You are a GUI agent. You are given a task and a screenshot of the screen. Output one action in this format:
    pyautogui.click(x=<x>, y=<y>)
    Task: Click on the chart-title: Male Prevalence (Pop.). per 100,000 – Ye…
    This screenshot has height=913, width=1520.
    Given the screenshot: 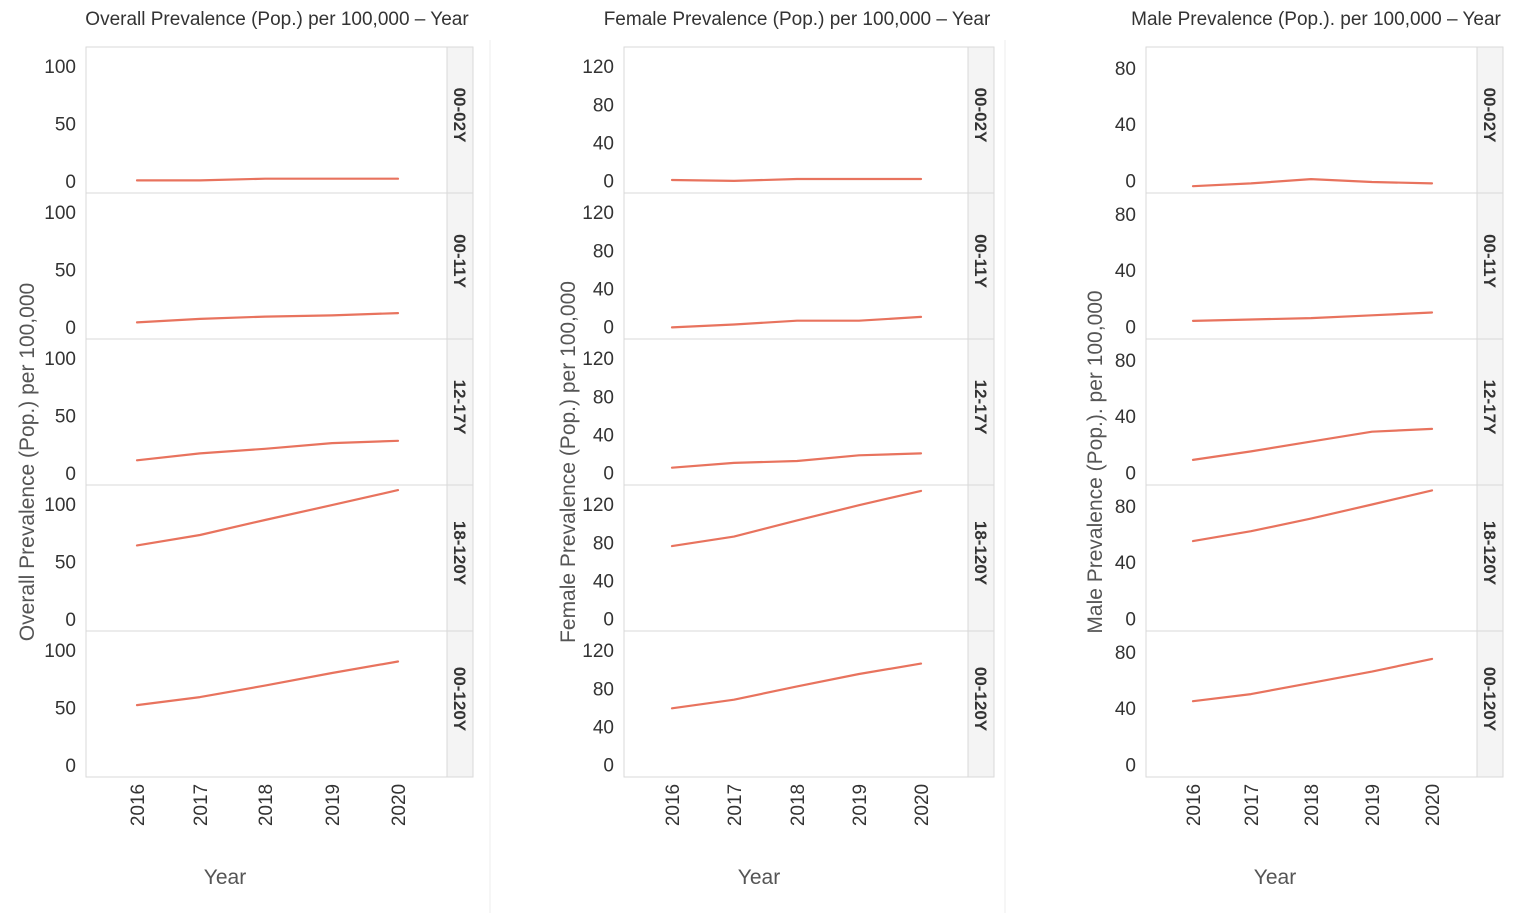 What is the action you would take?
    pyautogui.click(x=1316, y=19)
    